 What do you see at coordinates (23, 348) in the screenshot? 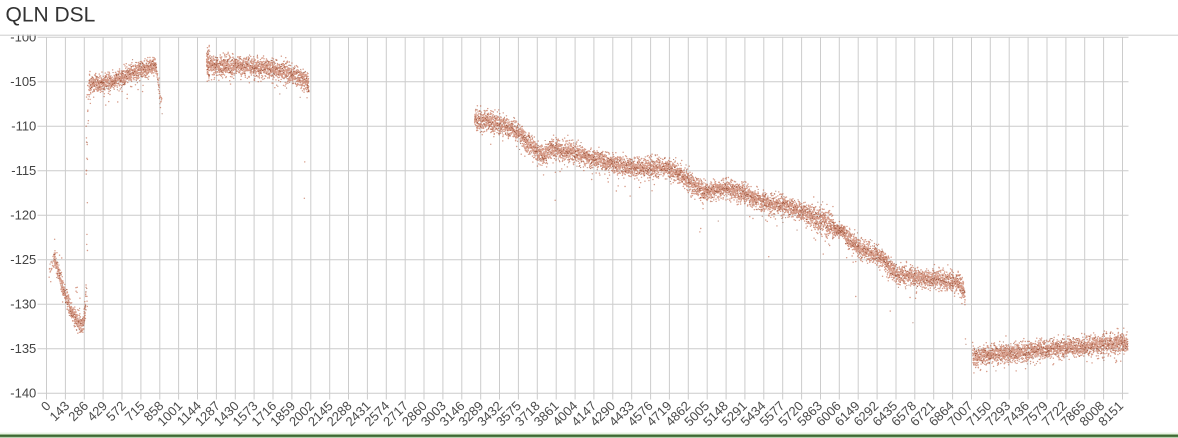
I see `svg-text: -135` at bounding box center [23, 348].